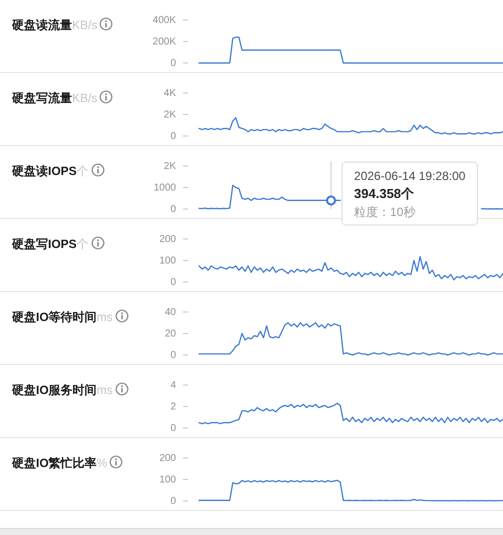 This screenshot has height=535, width=503. Describe the element at coordinates (55, 25) in the screenshot. I see `text: 硬盘读流量KB/s` at that location.